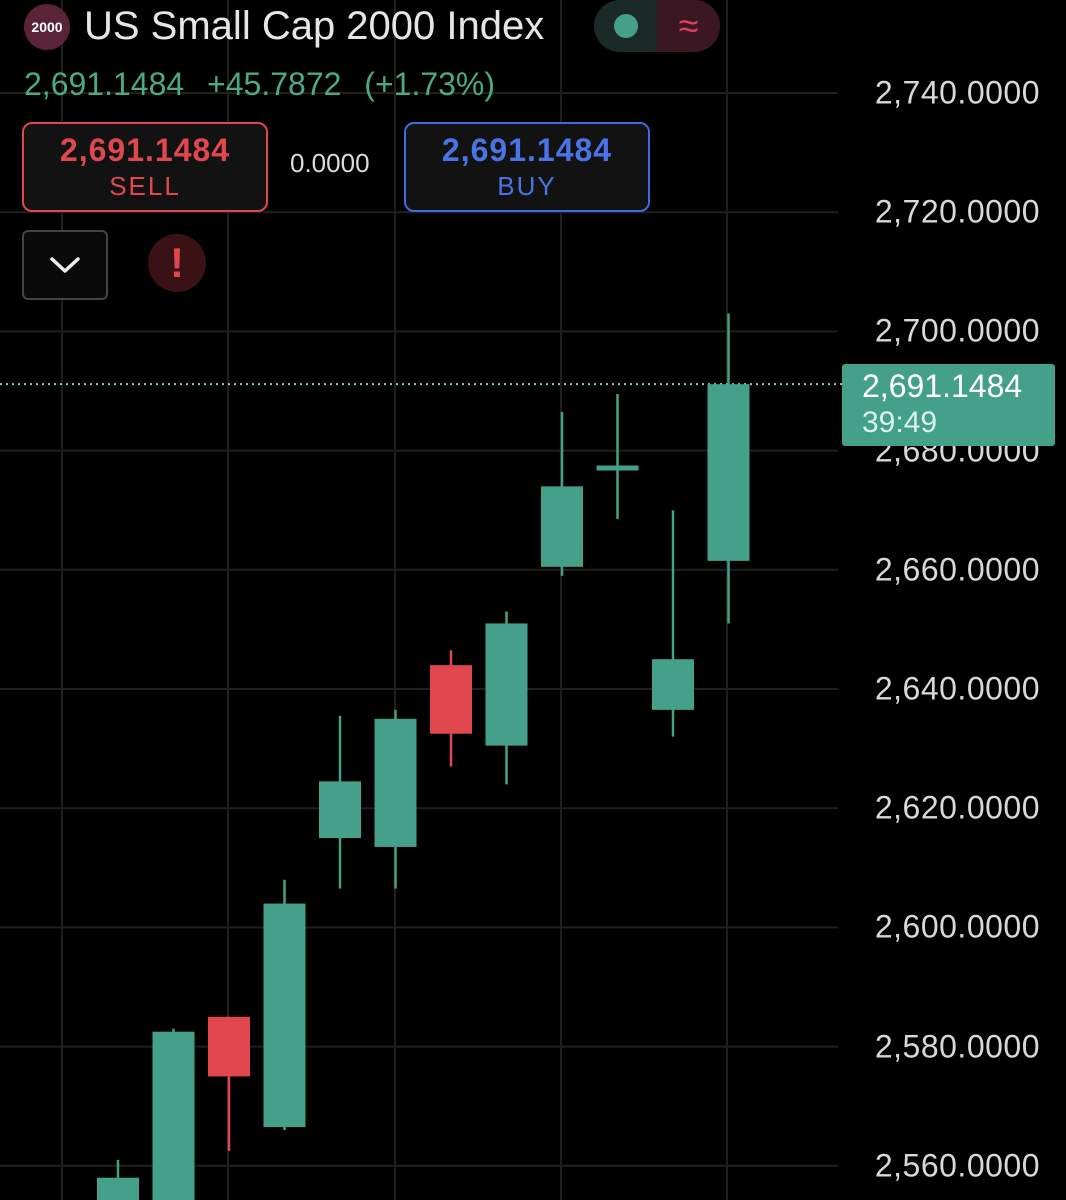 This screenshot has width=1066, height=1200. I want to click on chart-mode-toggle: ≈, so click(657, 26).